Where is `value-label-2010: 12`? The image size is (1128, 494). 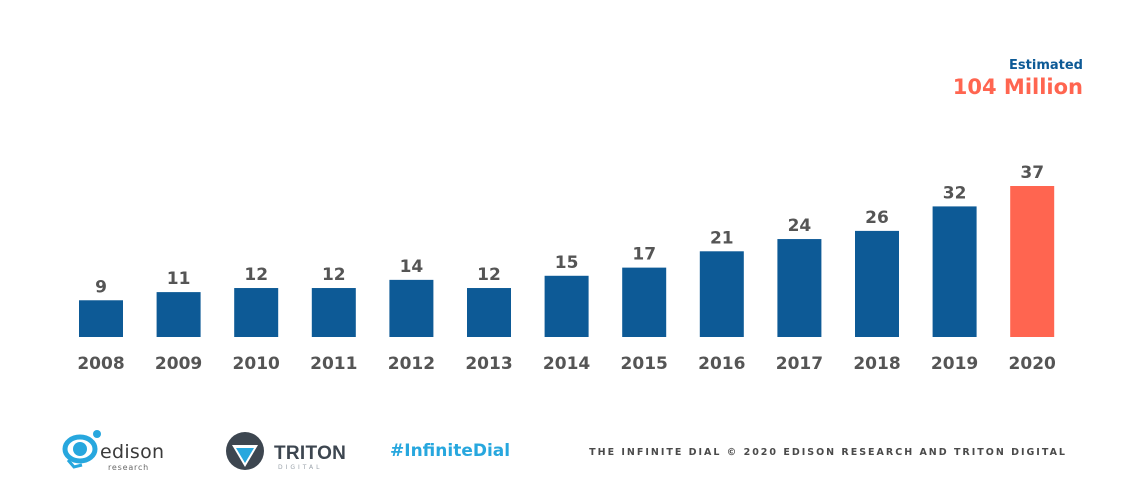
value-label-2010: 12 is located at coordinates (256, 275).